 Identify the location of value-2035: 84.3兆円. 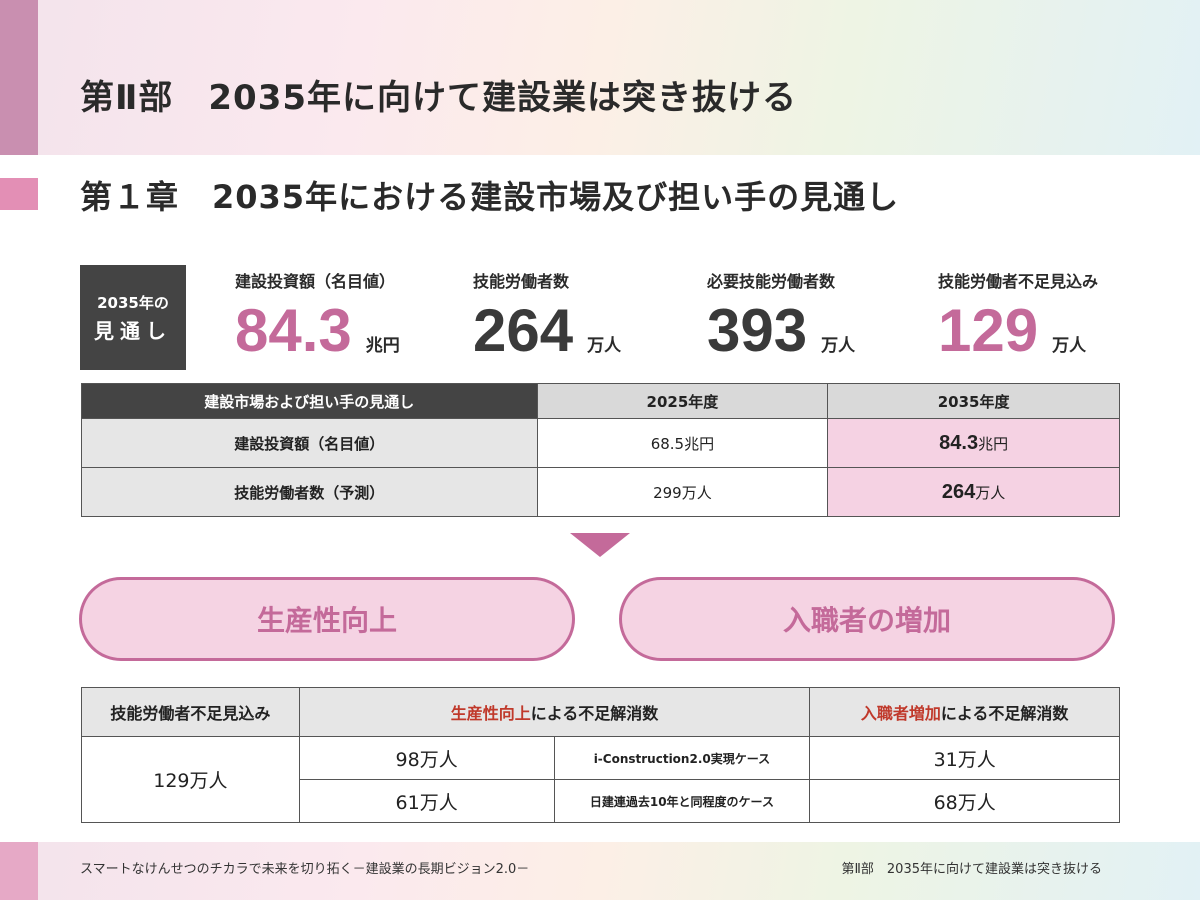
(973, 443).